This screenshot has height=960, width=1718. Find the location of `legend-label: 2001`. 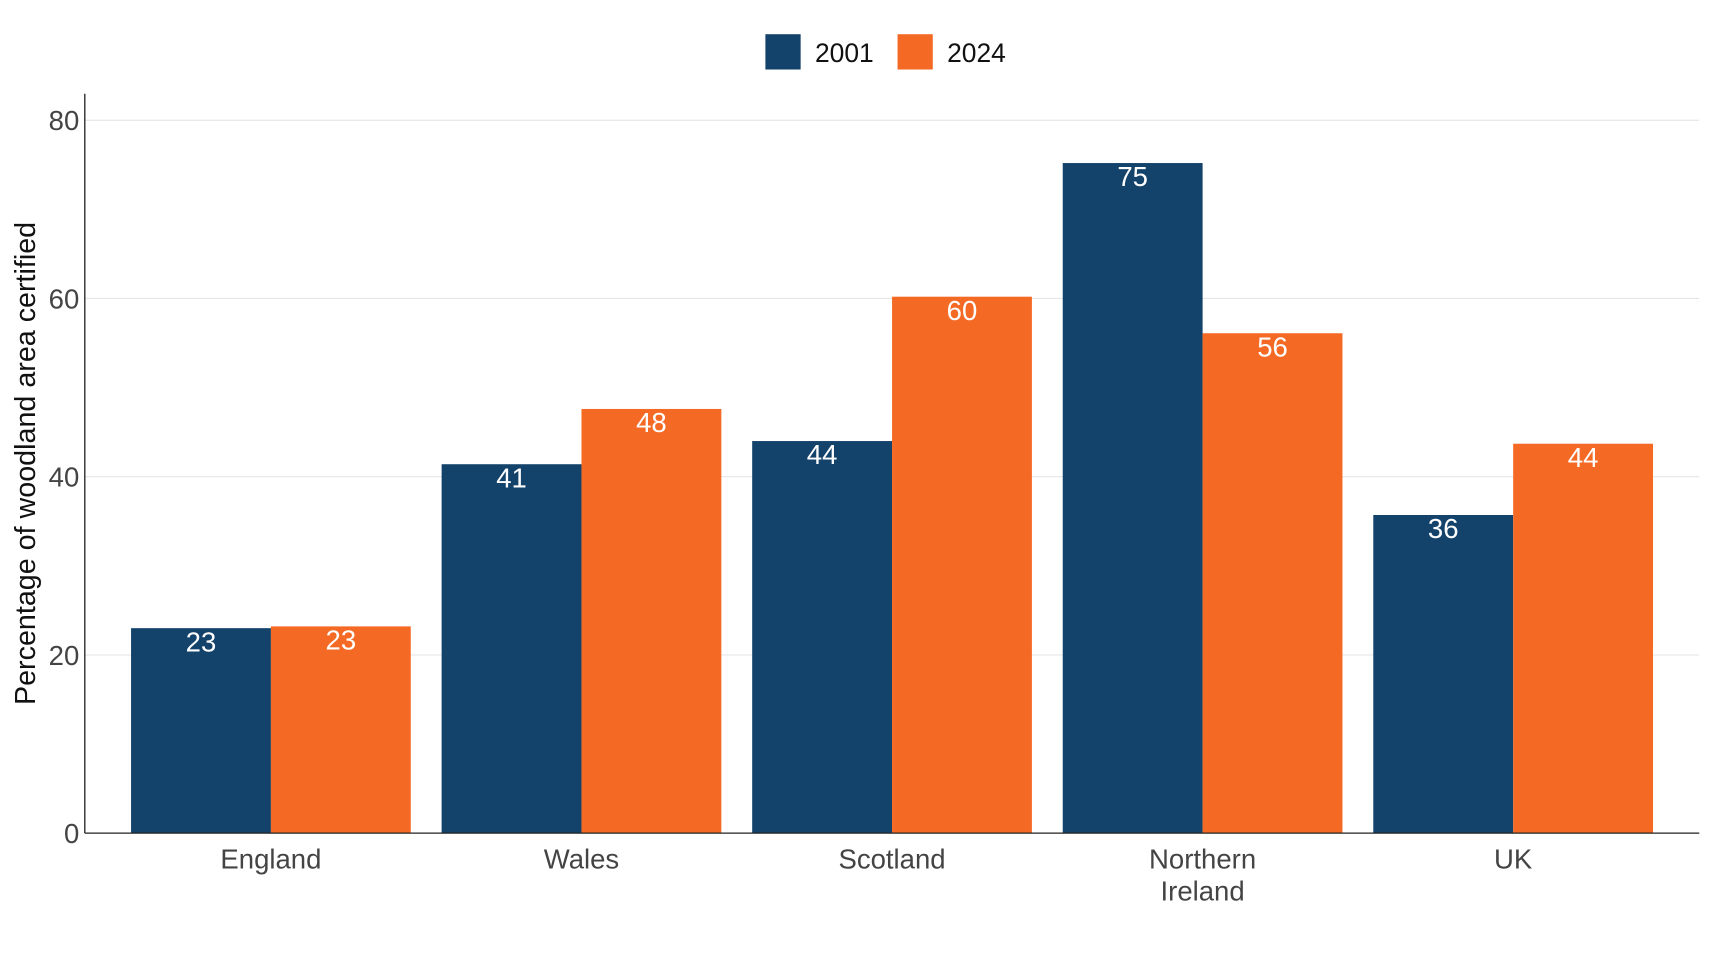

legend-label: 2001 is located at coordinates (844, 53).